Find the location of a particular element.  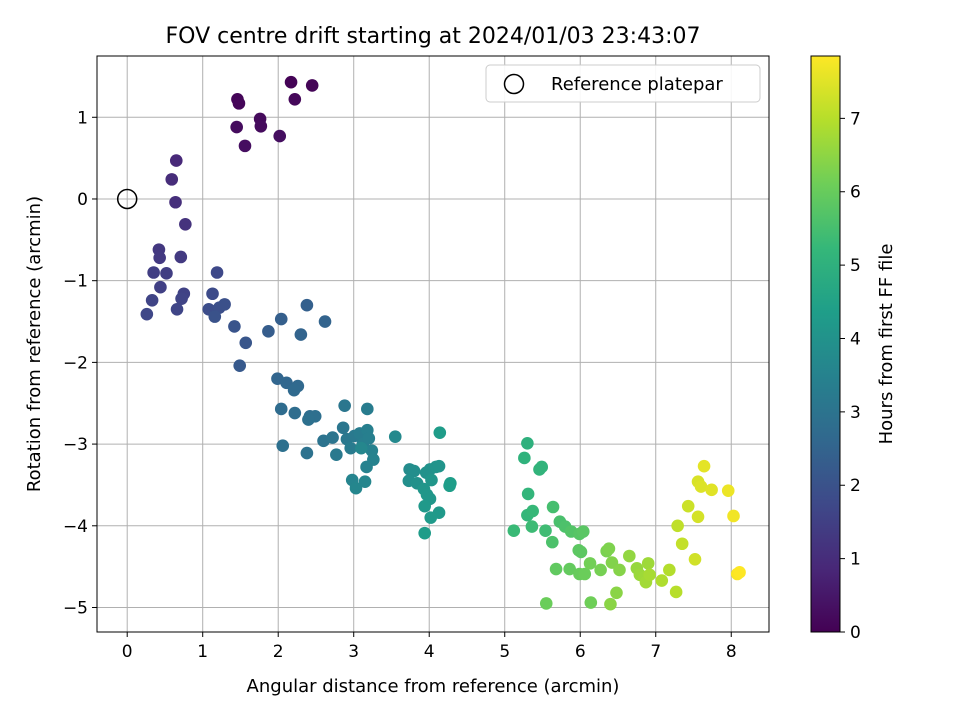

legend: Reference platepar is located at coordinates (623, 83).